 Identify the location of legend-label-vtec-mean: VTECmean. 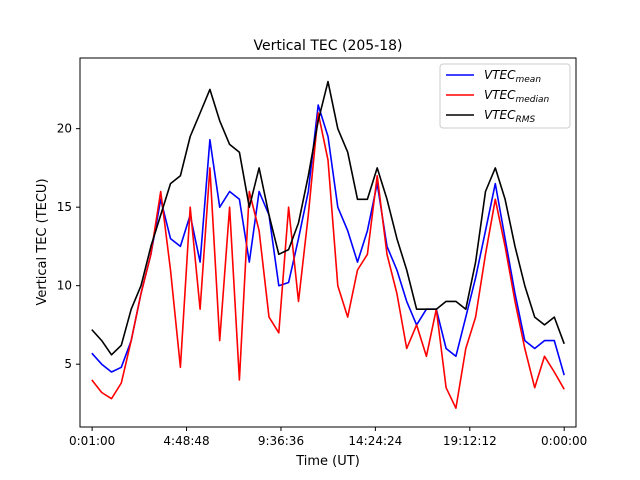
(512, 76).